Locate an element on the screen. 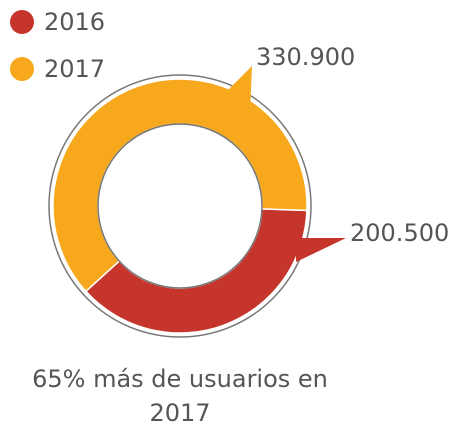 The height and width of the screenshot is (426, 463). value-label: 330.900 is located at coordinates (305, 57).